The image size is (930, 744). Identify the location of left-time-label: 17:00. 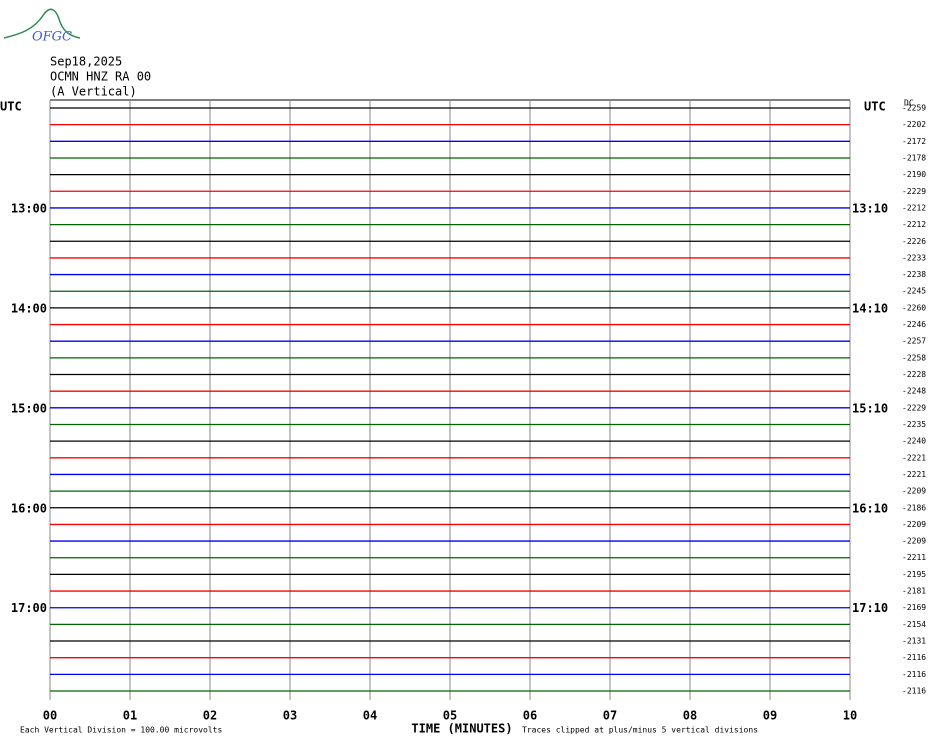
(29, 608).